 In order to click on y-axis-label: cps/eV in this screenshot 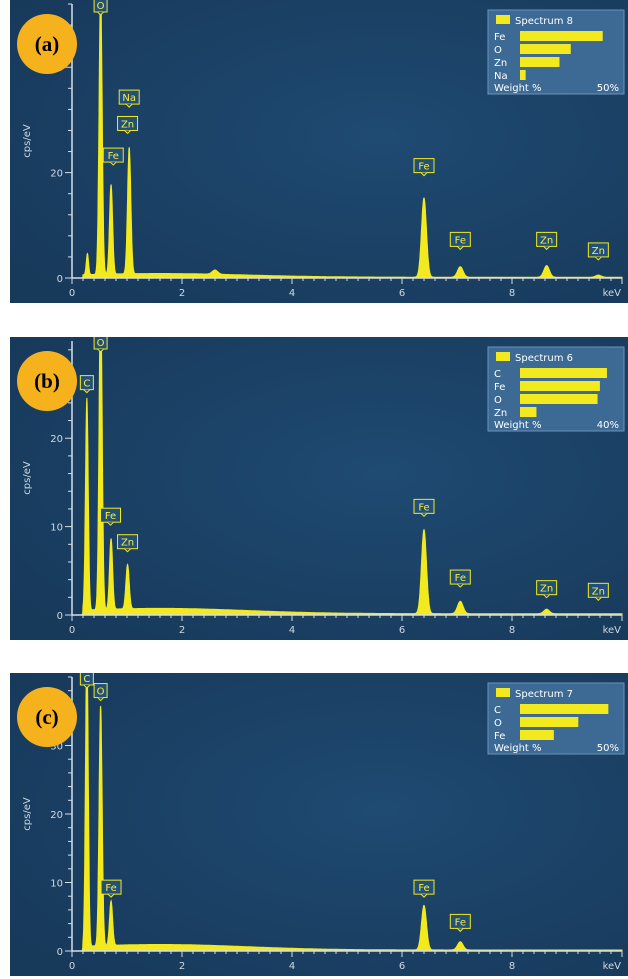, I will do `click(27, 814)`.